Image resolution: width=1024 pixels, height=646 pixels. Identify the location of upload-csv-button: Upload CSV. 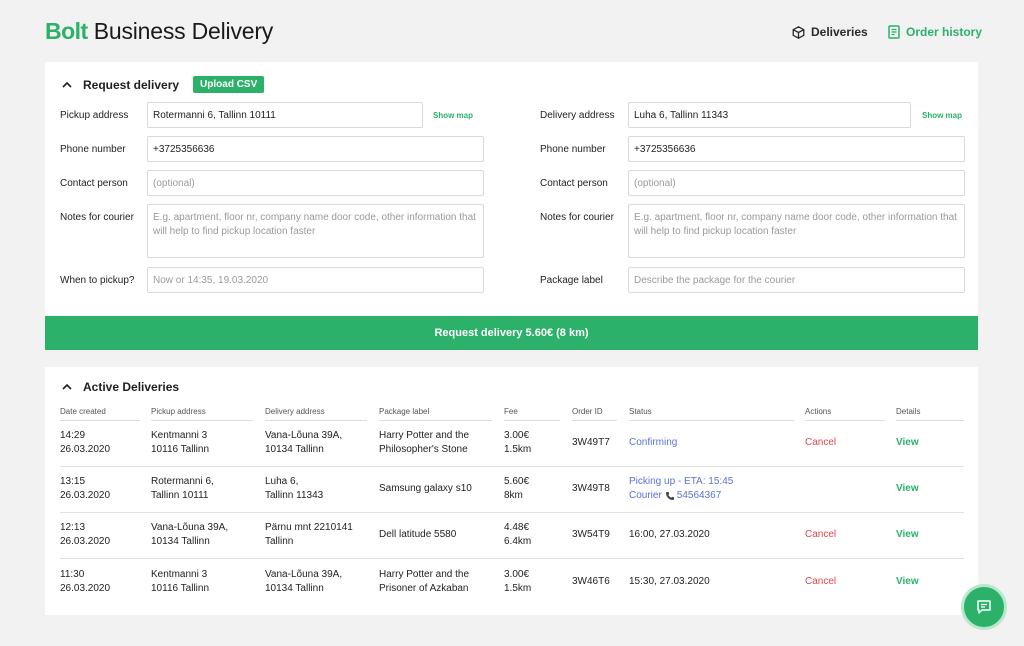
(229, 84).